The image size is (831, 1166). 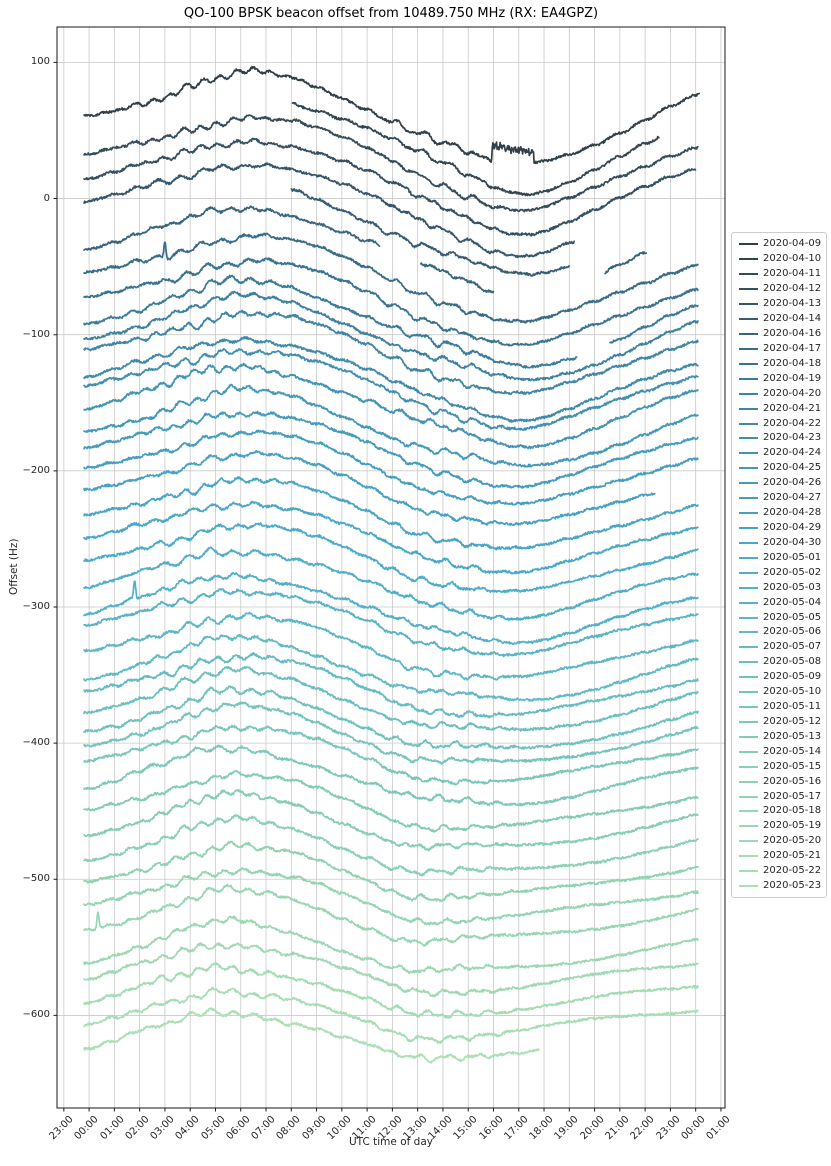 I want to click on legend-label: 2020-04-29, so click(x=792, y=527).